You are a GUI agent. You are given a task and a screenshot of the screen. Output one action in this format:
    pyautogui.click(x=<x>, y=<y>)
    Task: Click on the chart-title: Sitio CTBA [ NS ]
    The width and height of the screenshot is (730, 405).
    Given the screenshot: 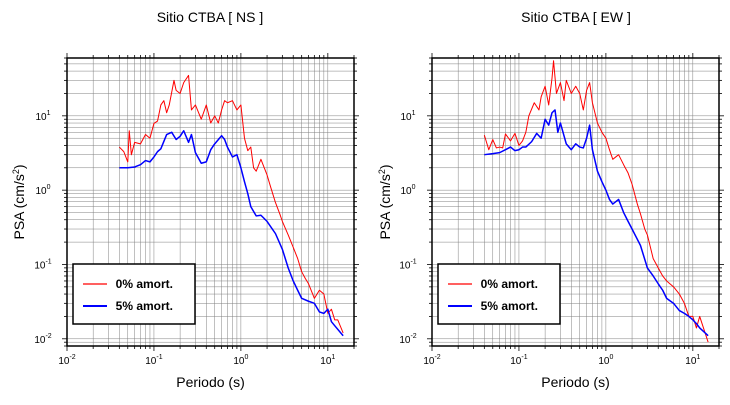 What is the action you would take?
    pyautogui.click(x=210, y=17)
    